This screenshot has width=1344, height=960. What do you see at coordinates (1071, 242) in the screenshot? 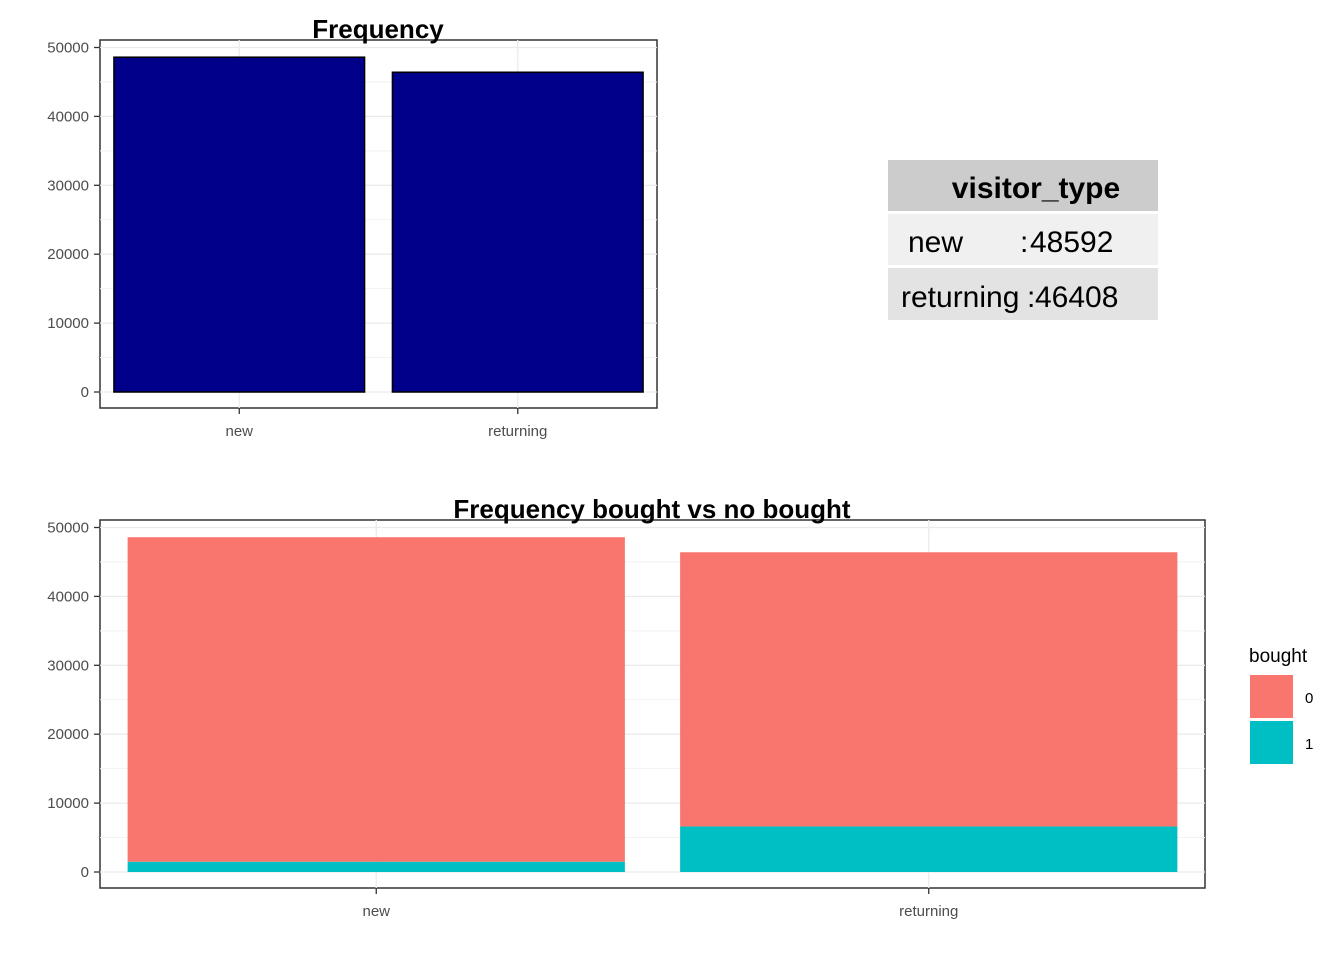
I see `table-row-new-value: 48592` at bounding box center [1071, 242].